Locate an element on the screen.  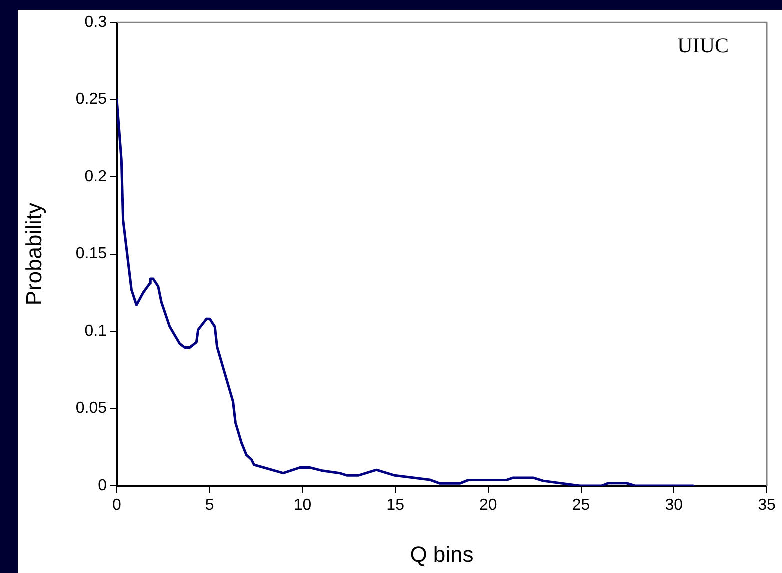
y-tick-label: 0.05 is located at coordinates (92, 409).